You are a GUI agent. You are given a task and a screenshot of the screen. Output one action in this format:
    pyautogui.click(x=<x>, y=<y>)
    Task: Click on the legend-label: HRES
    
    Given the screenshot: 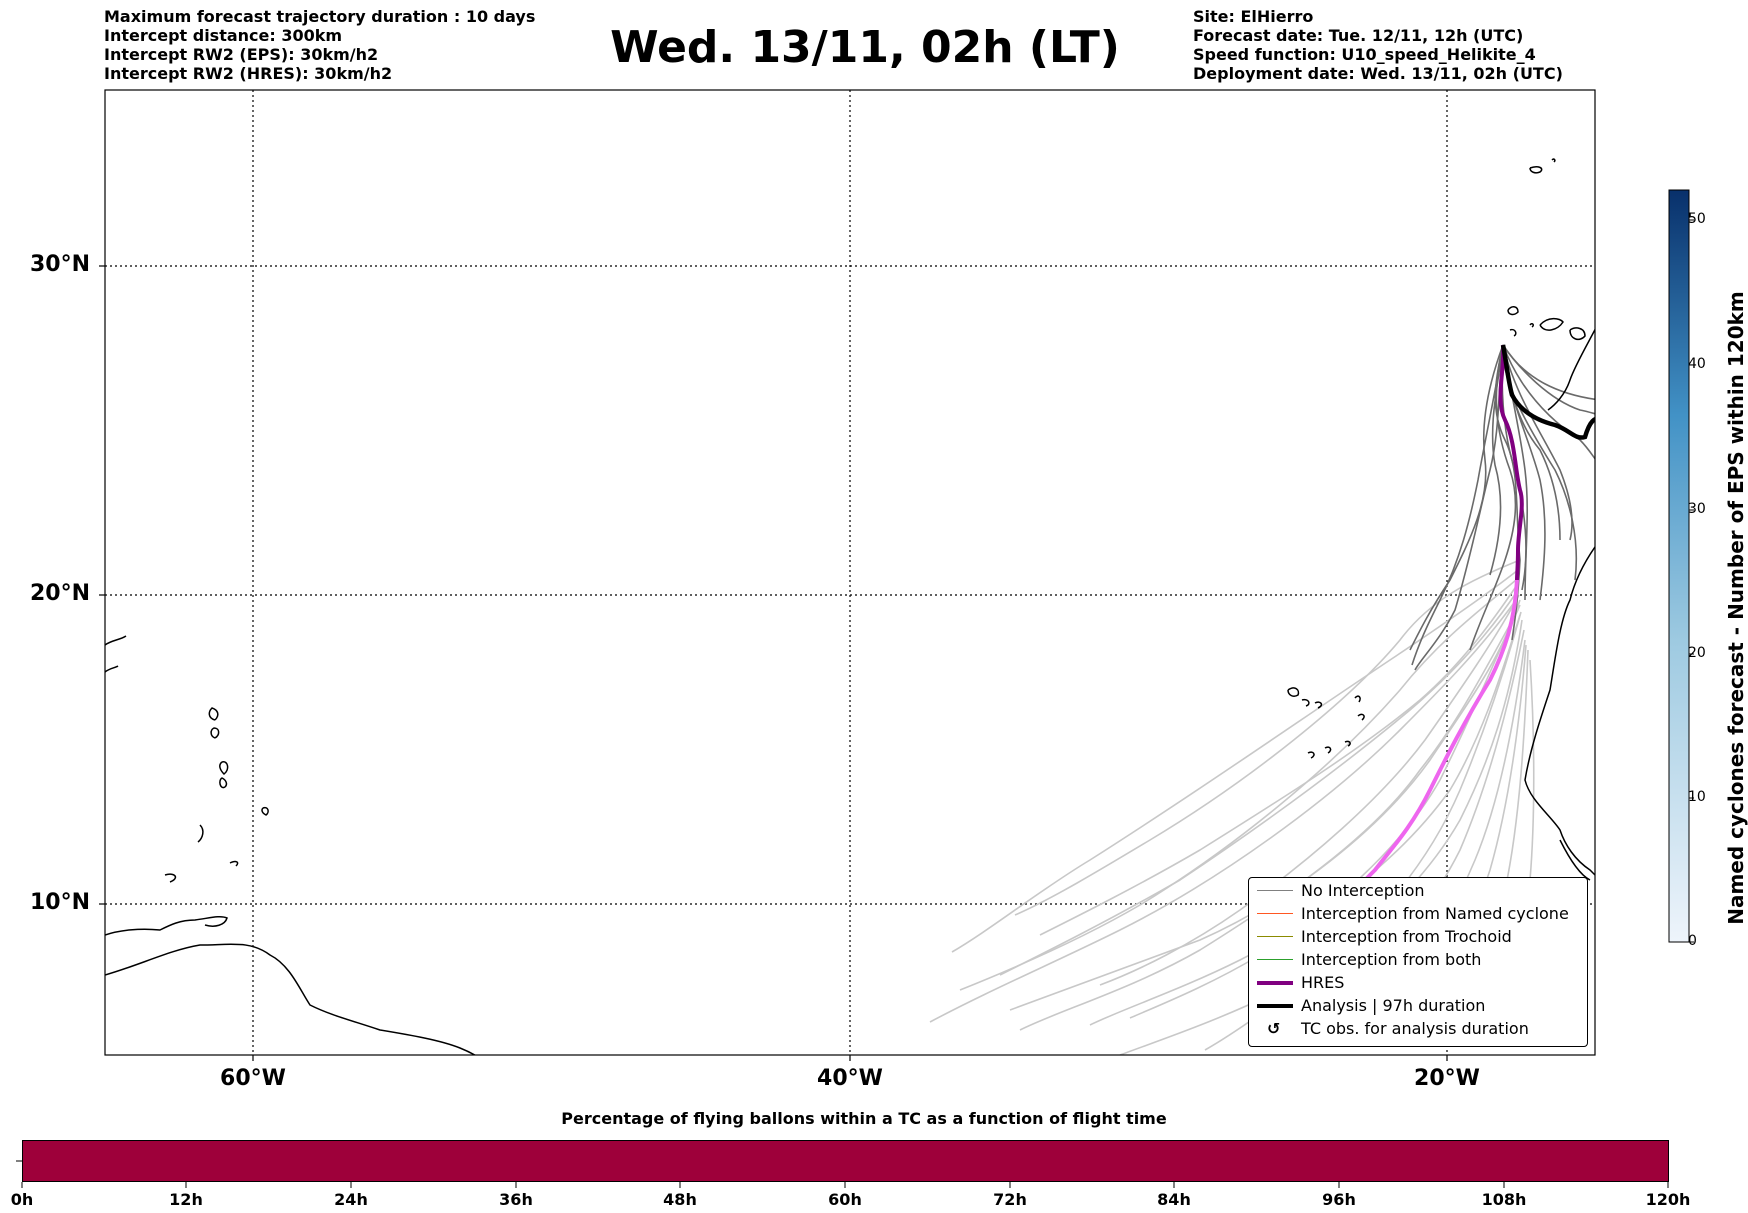 What is the action you would take?
    pyautogui.click(x=1323, y=982)
    